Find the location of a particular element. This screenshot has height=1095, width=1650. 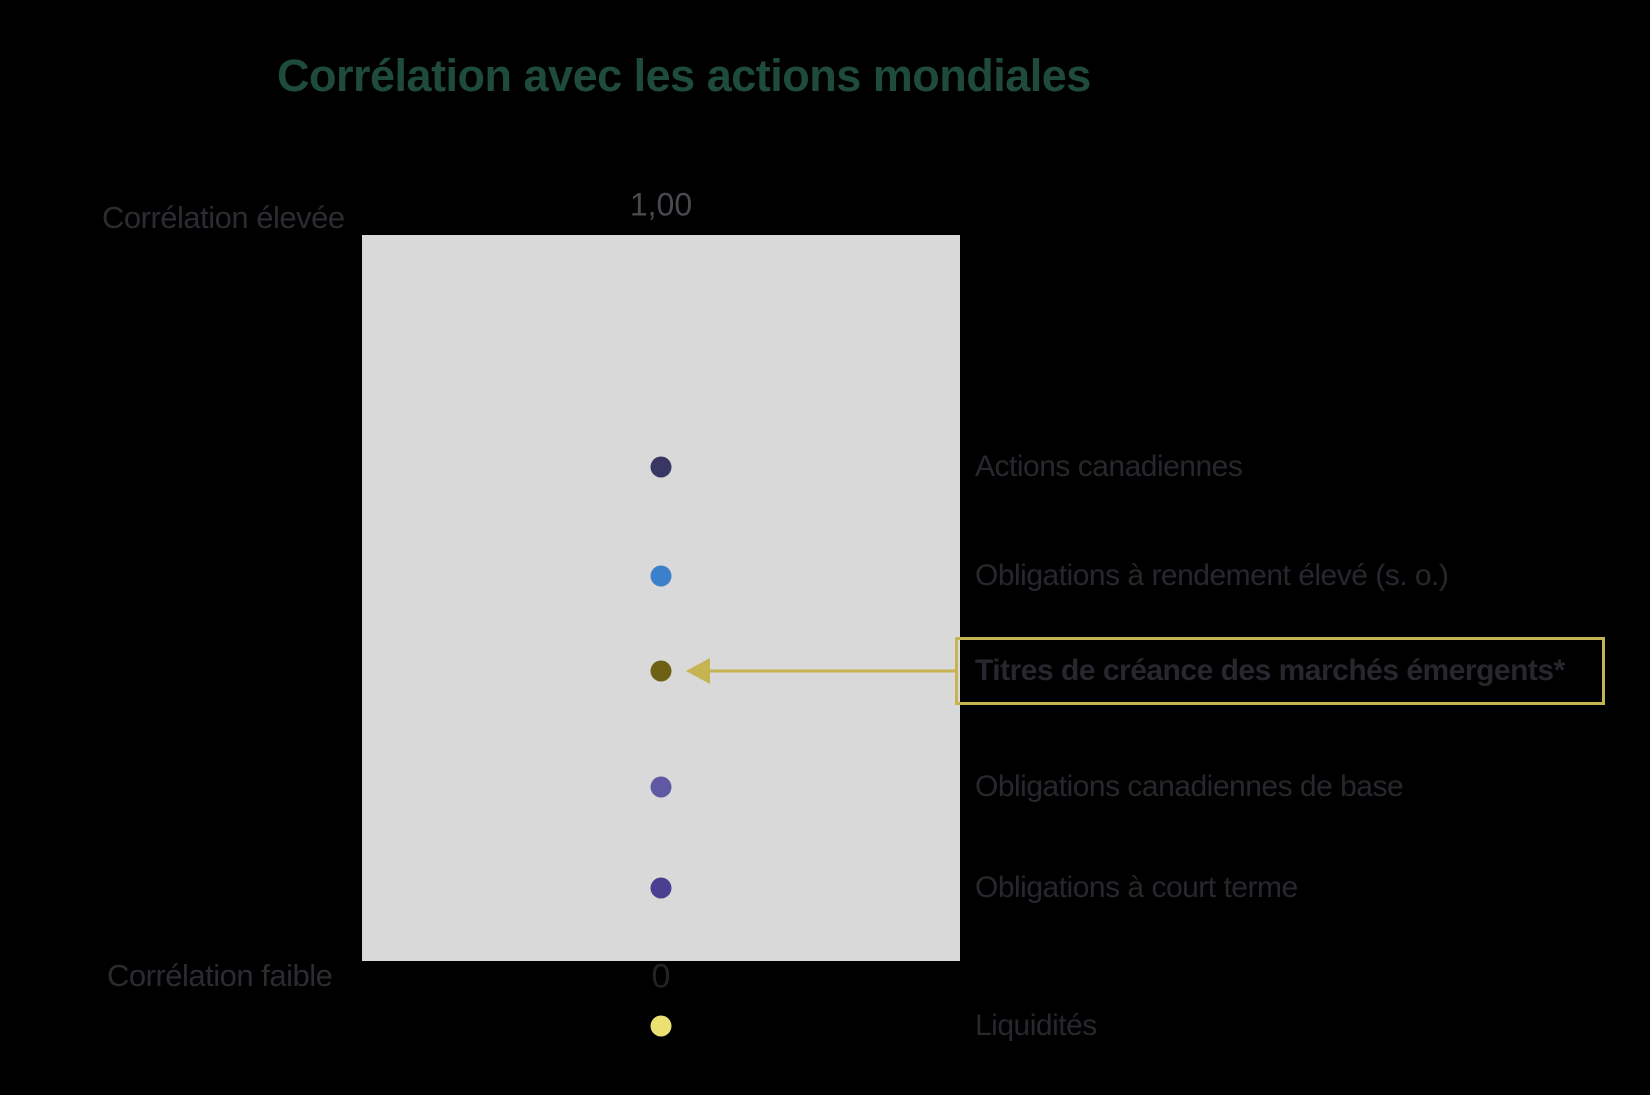

series-label: Titres de créance des marchés émergents* is located at coordinates (1270, 670).